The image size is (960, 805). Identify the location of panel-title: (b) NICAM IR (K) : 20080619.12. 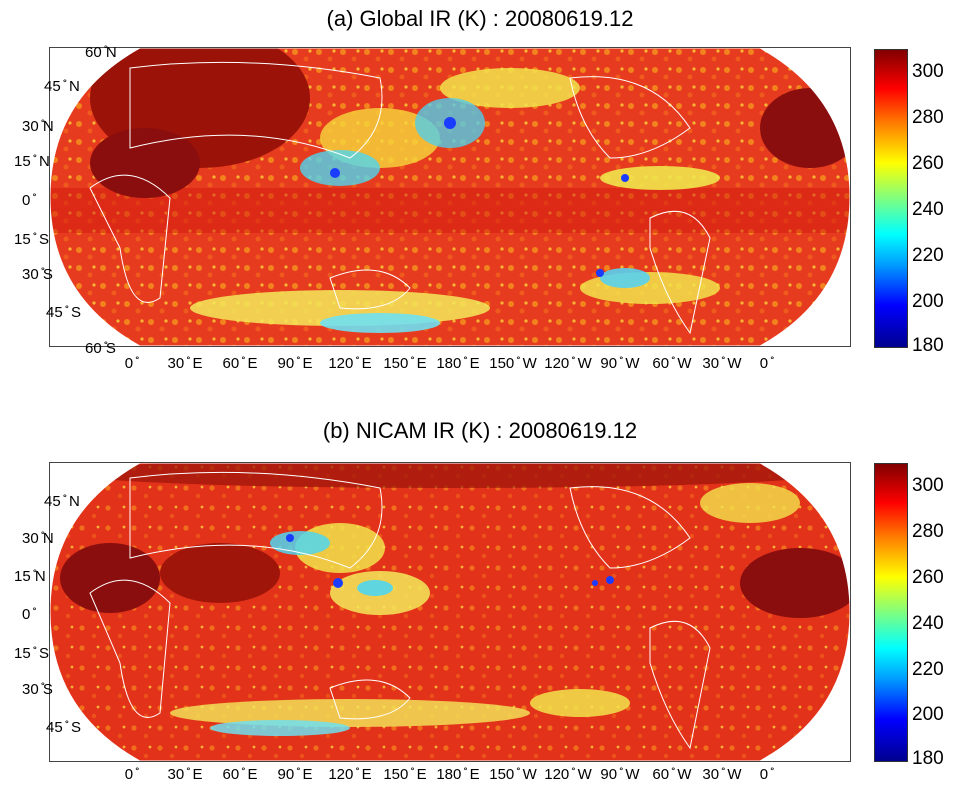
(480, 430).